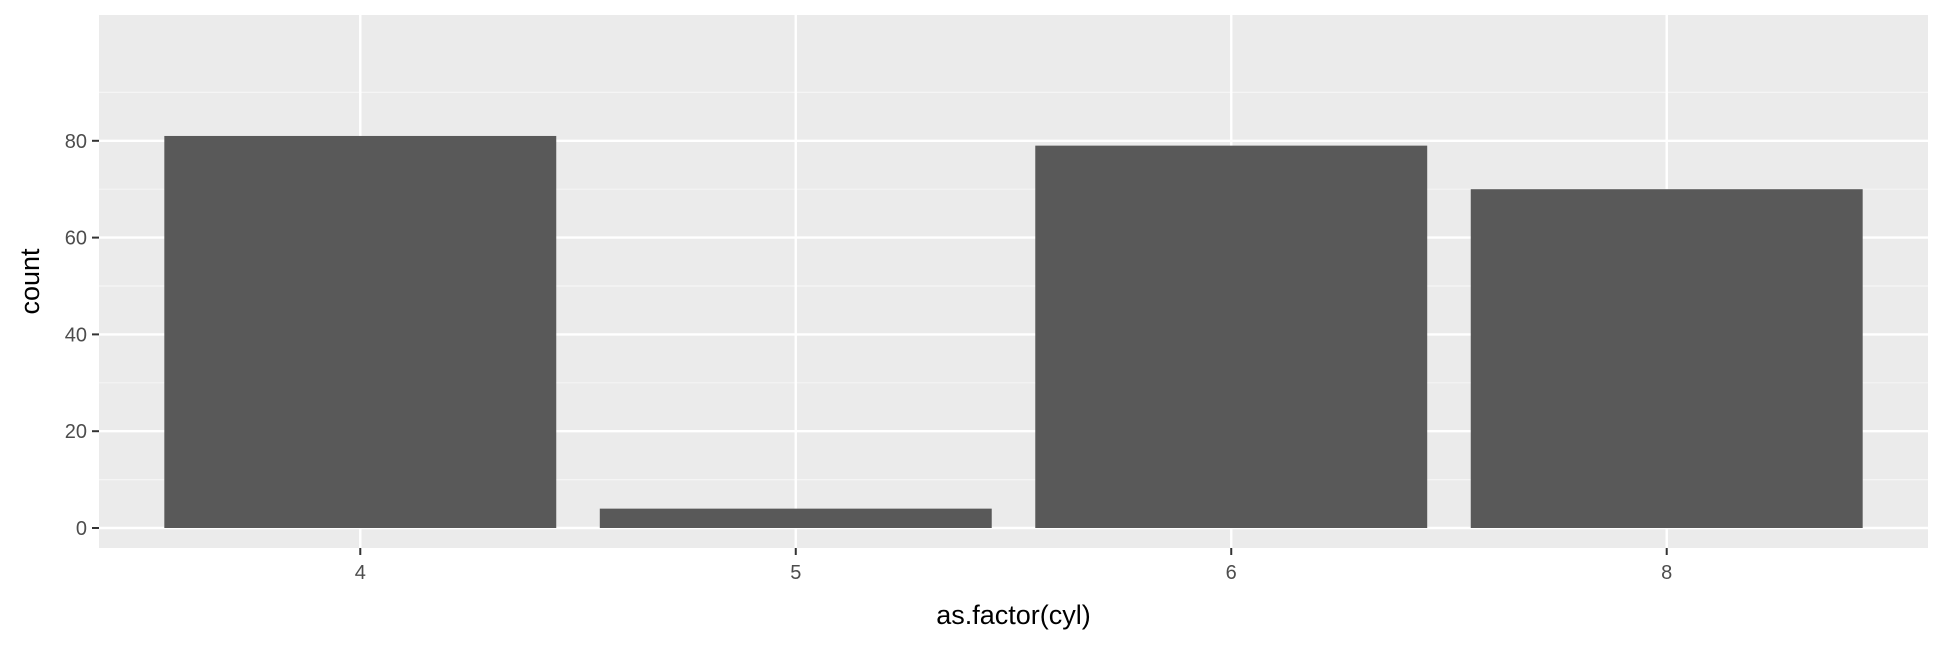  What do you see at coordinates (76, 432) in the screenshot?
I see `y-tick-label: 20` at bounding box center [76, 432].